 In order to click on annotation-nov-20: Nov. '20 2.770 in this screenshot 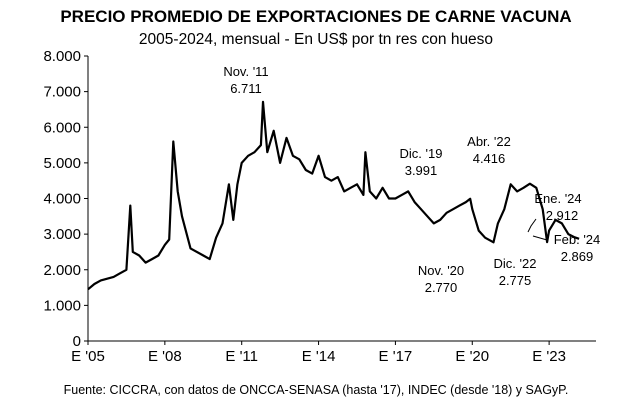, I will do `click(441, 279)`.